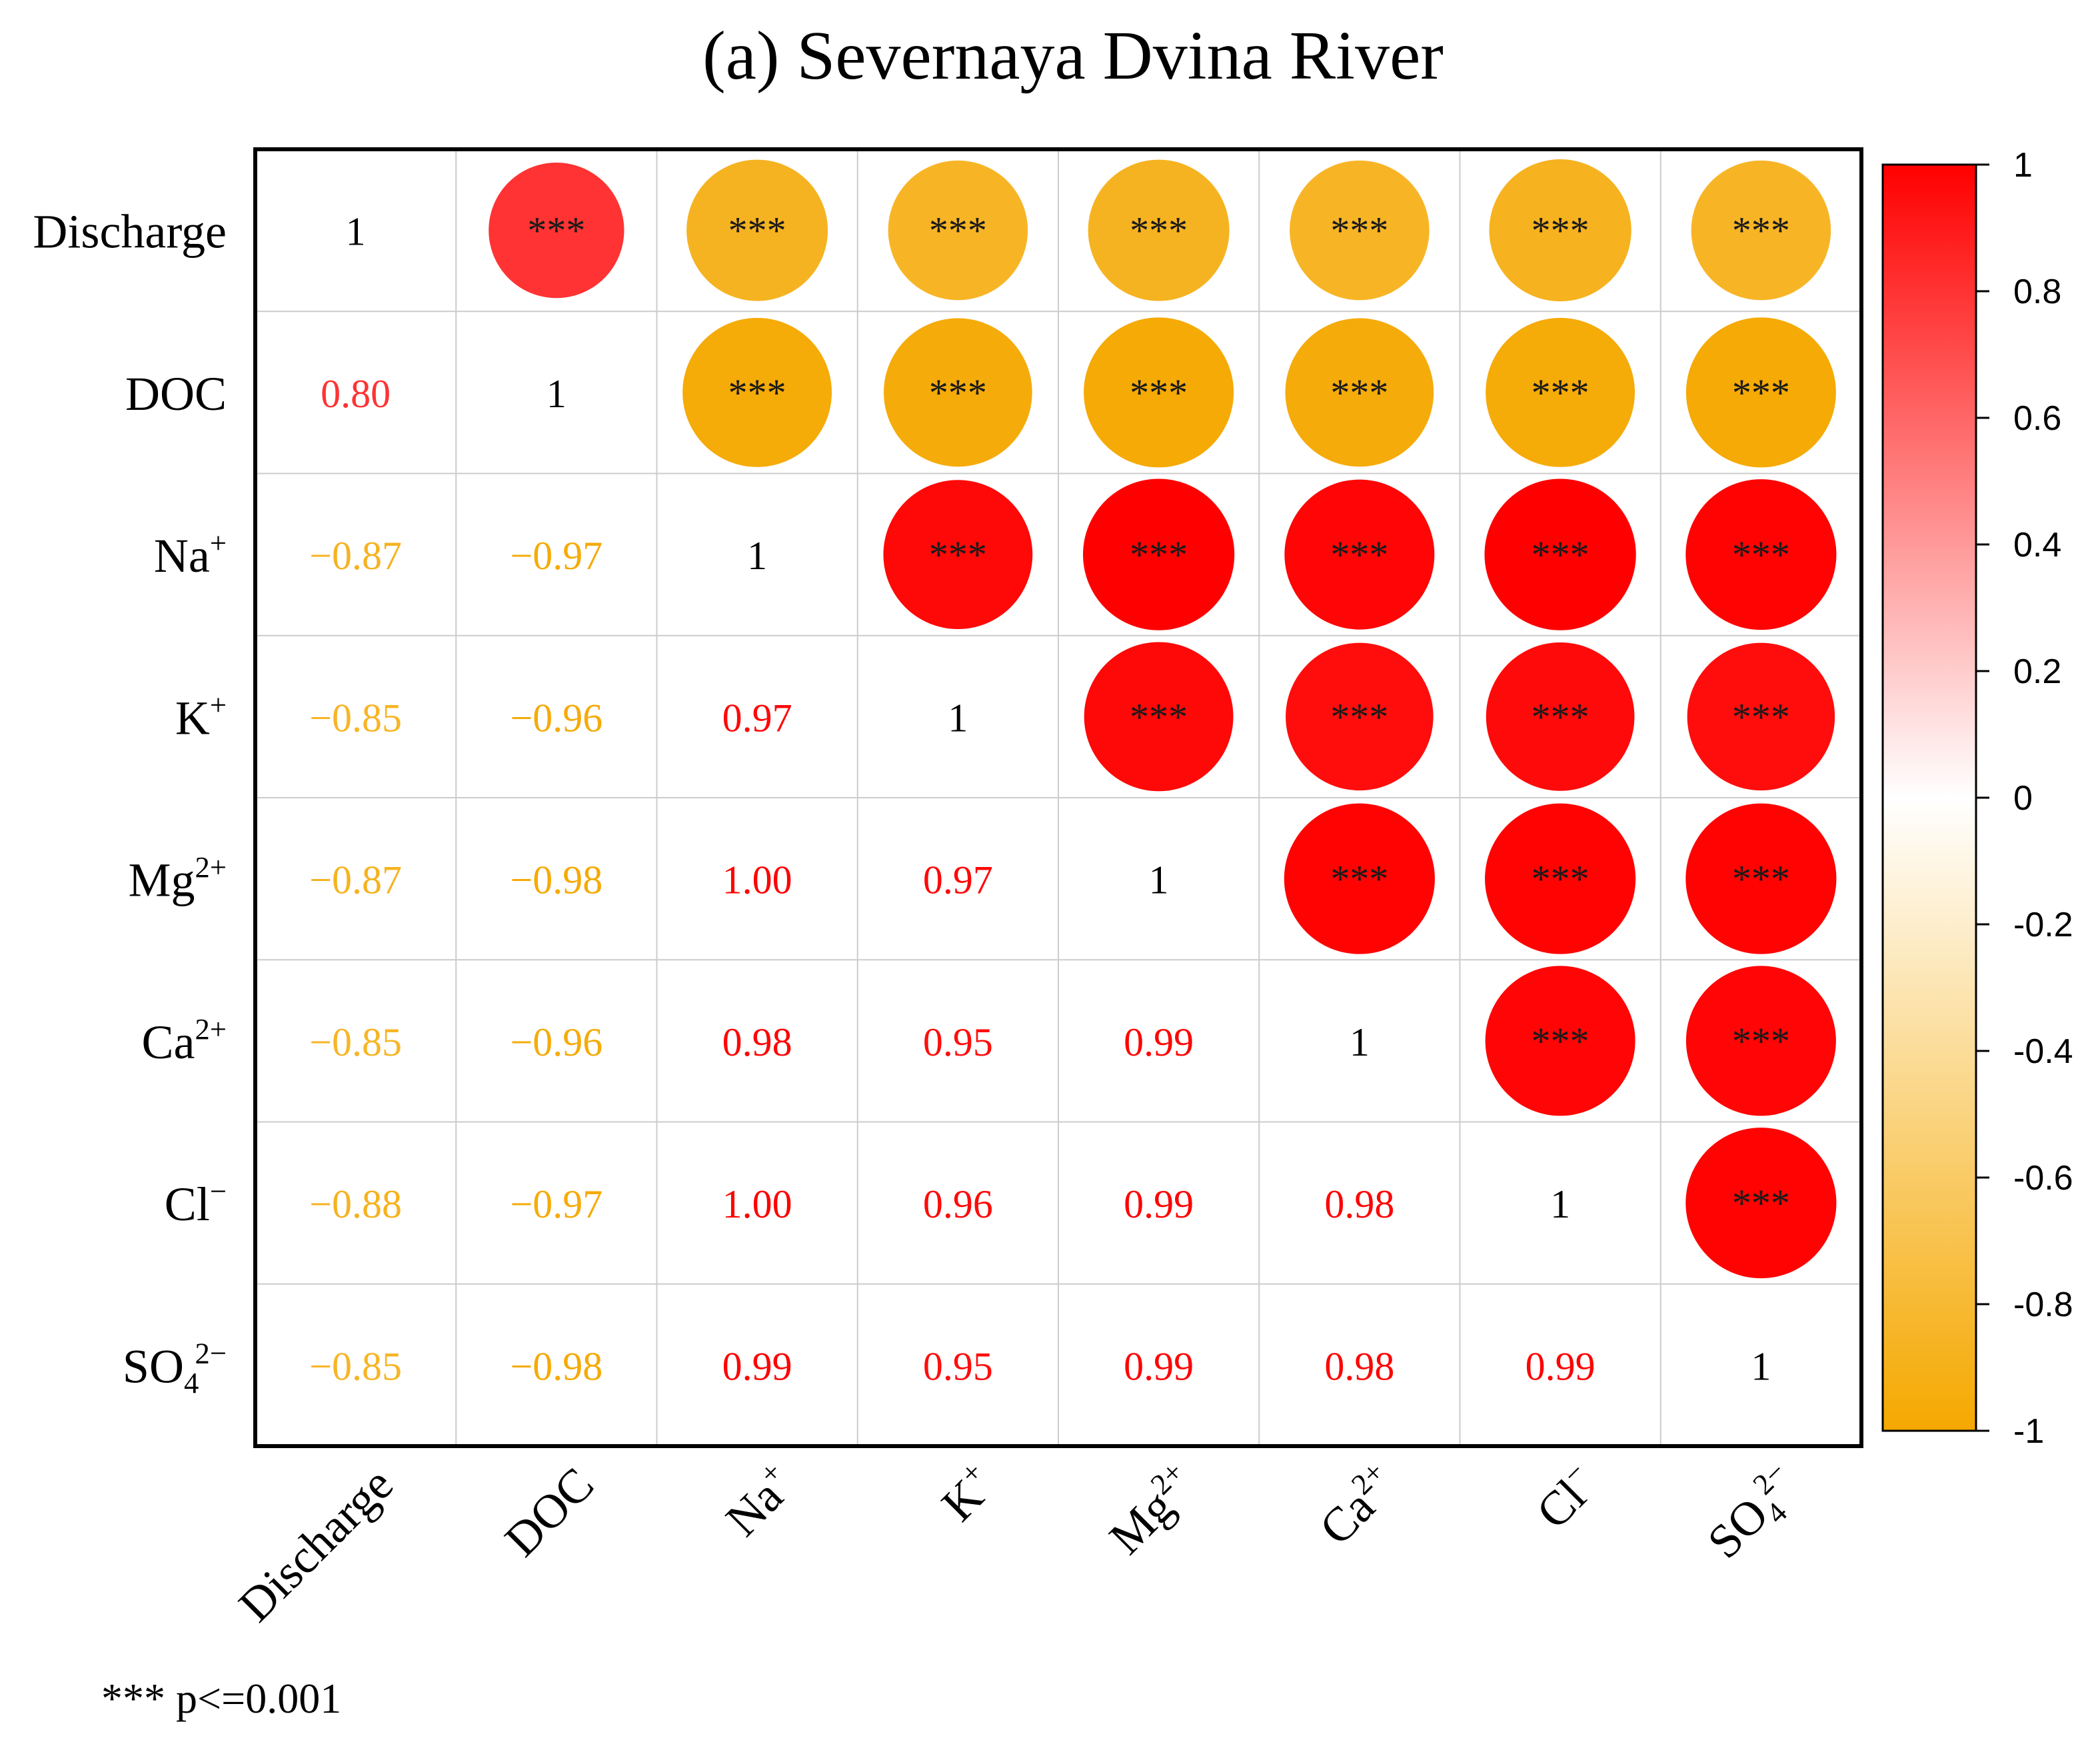 The width and height of the screenshot is (2100, 1742). What do you see at coordinates (2037, 419) in the screenshot?
I see `colorbar-tick-label: 0.6` at bounding box center [2037, 419].